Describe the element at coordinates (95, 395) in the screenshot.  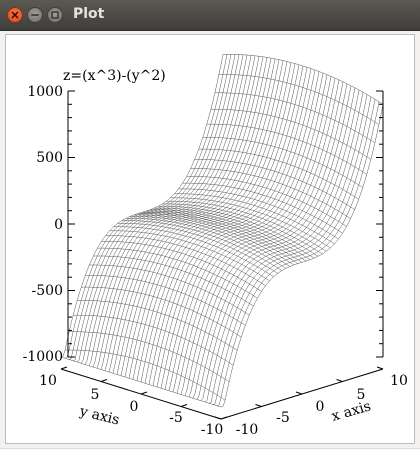
I see `y-tick-label: 5` at that location.